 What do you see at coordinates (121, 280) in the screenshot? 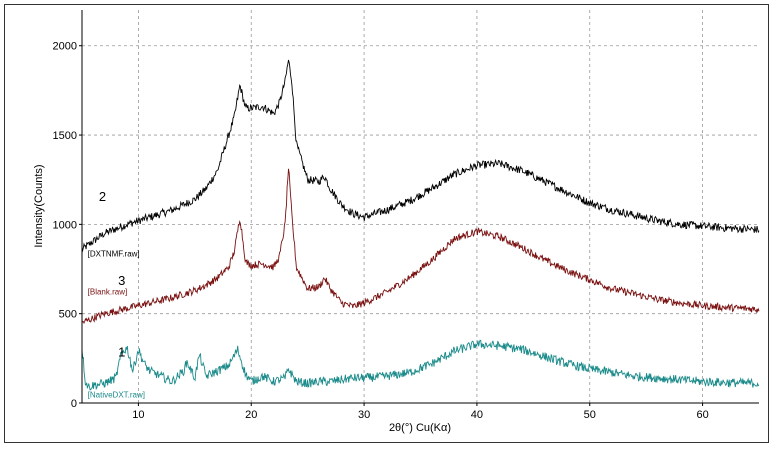
I see `series-number-label-1: 3` at bounding box center [121, 280].